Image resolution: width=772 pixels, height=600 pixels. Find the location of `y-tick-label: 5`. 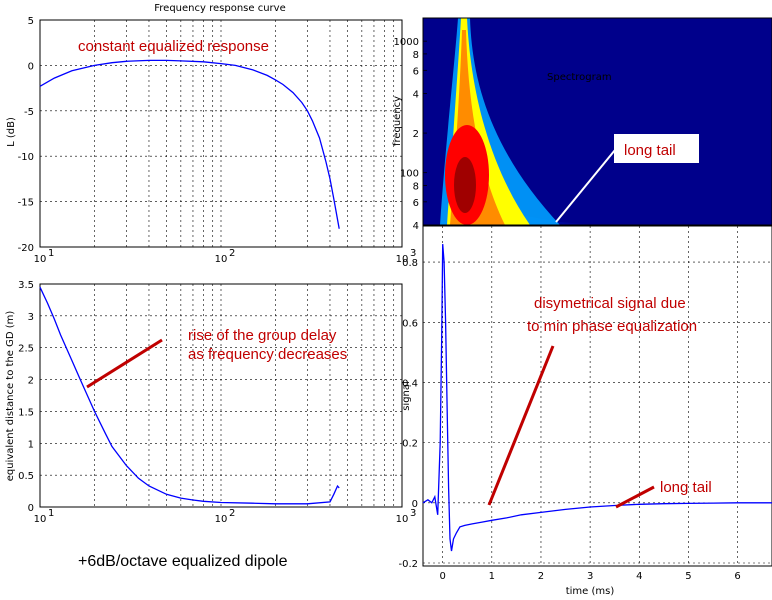

y-tick-label: 5 is located at coordinates (31, 21).